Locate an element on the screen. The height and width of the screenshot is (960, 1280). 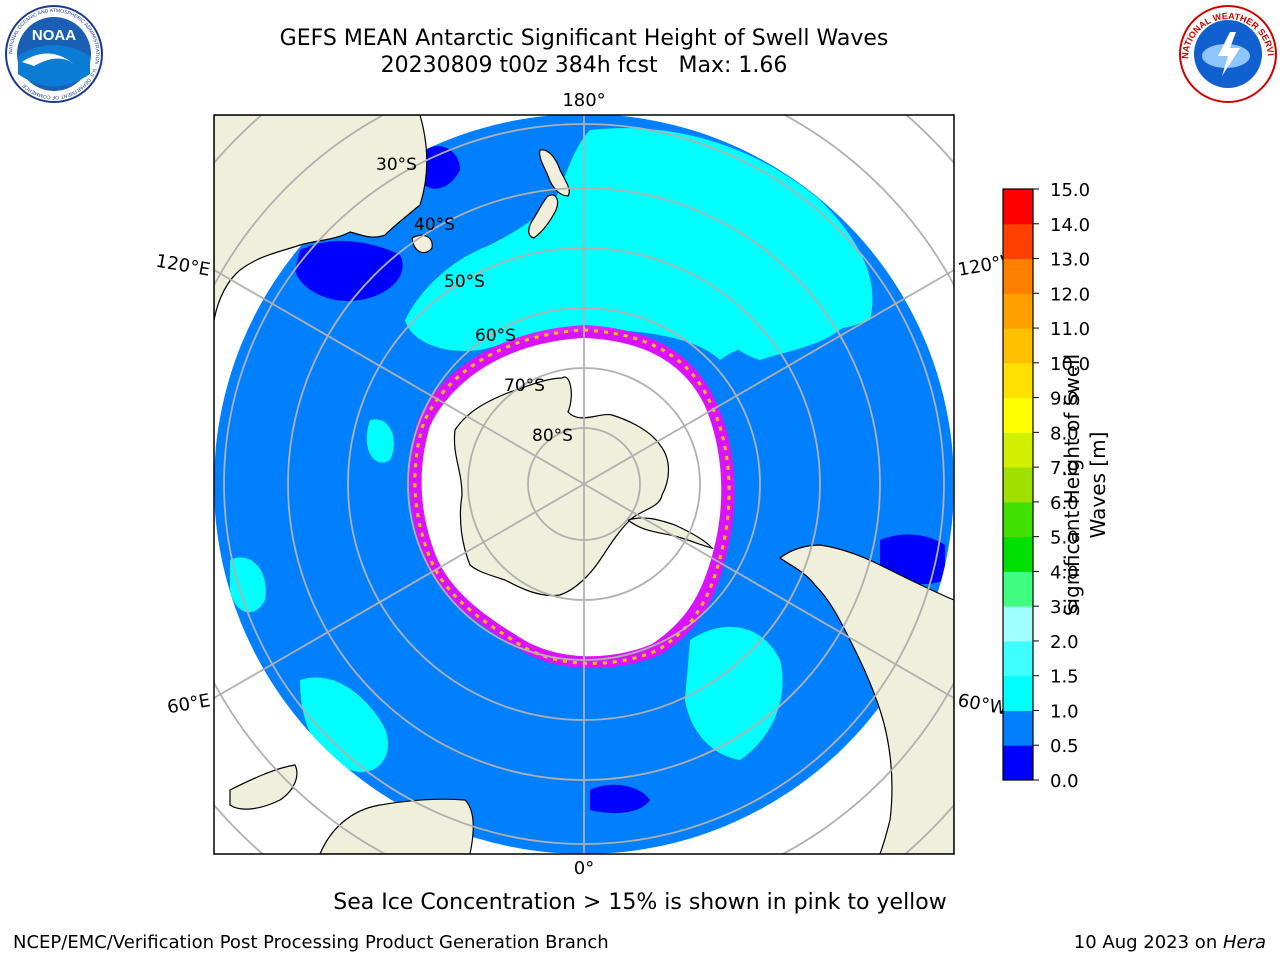
footer-date-text: 10 Aug 2023 on is located at coordinates (1148, 942).